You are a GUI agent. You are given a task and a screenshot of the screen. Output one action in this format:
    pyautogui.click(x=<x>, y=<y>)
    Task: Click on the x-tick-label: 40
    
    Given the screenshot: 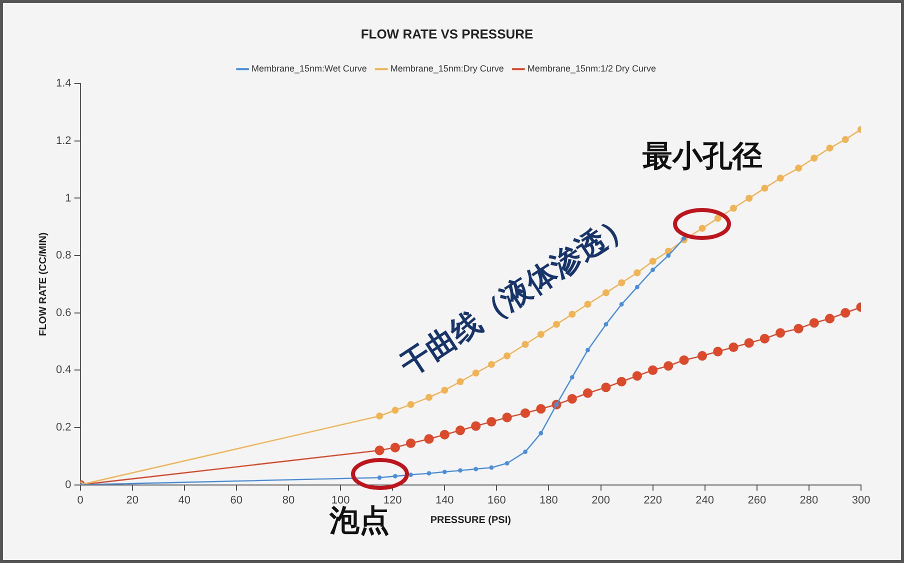 What is the action you would take?
    pyautogui.click(x=184, y=500)
    